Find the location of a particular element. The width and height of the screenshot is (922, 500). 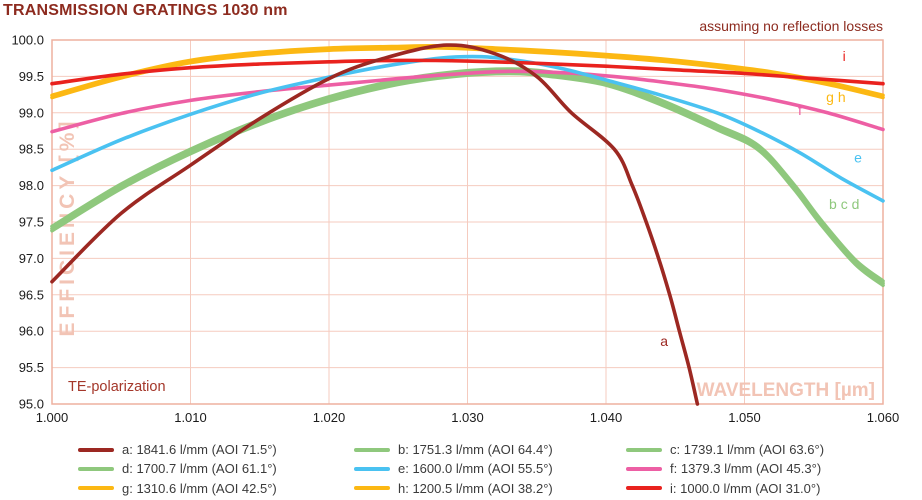

legend-item-b: b: 1751.3 l/mm (AOI 64.4°) is located at coordinates (490, 449).